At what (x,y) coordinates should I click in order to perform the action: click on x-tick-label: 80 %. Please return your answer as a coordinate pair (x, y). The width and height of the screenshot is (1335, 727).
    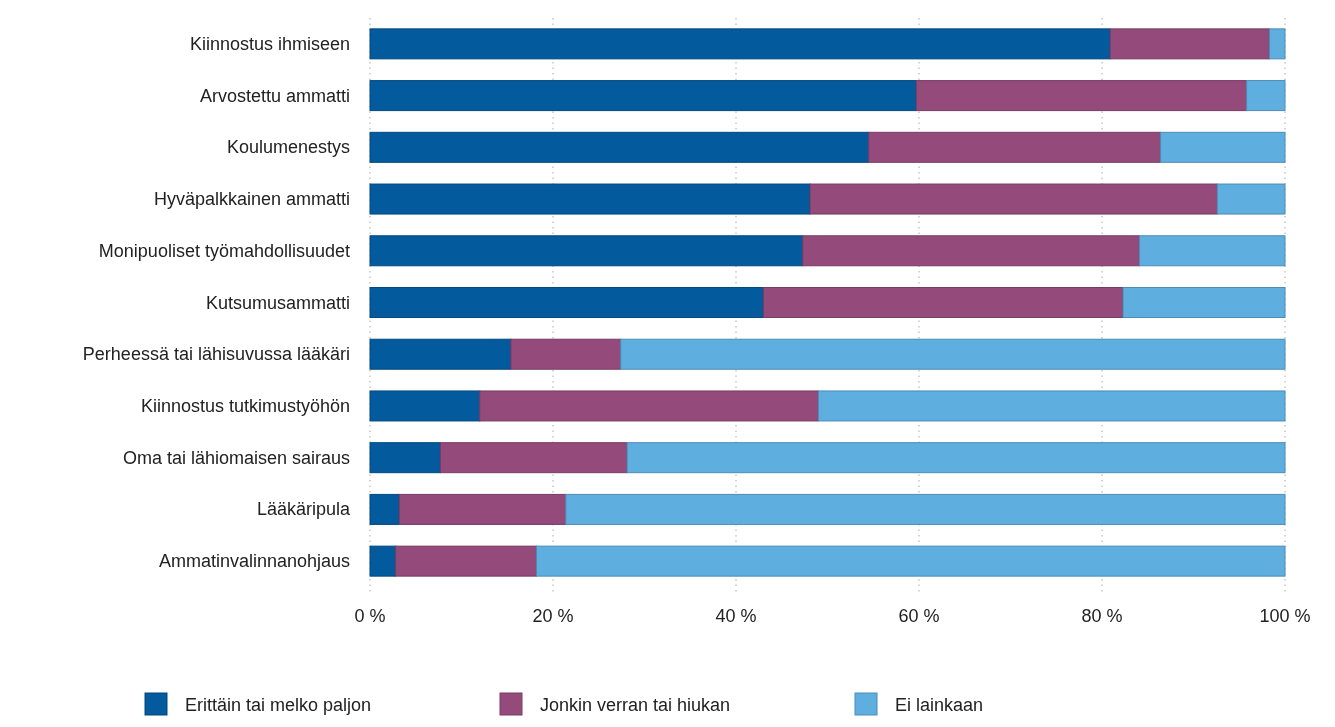
    Looking at the image, I should click on (1102, 616).